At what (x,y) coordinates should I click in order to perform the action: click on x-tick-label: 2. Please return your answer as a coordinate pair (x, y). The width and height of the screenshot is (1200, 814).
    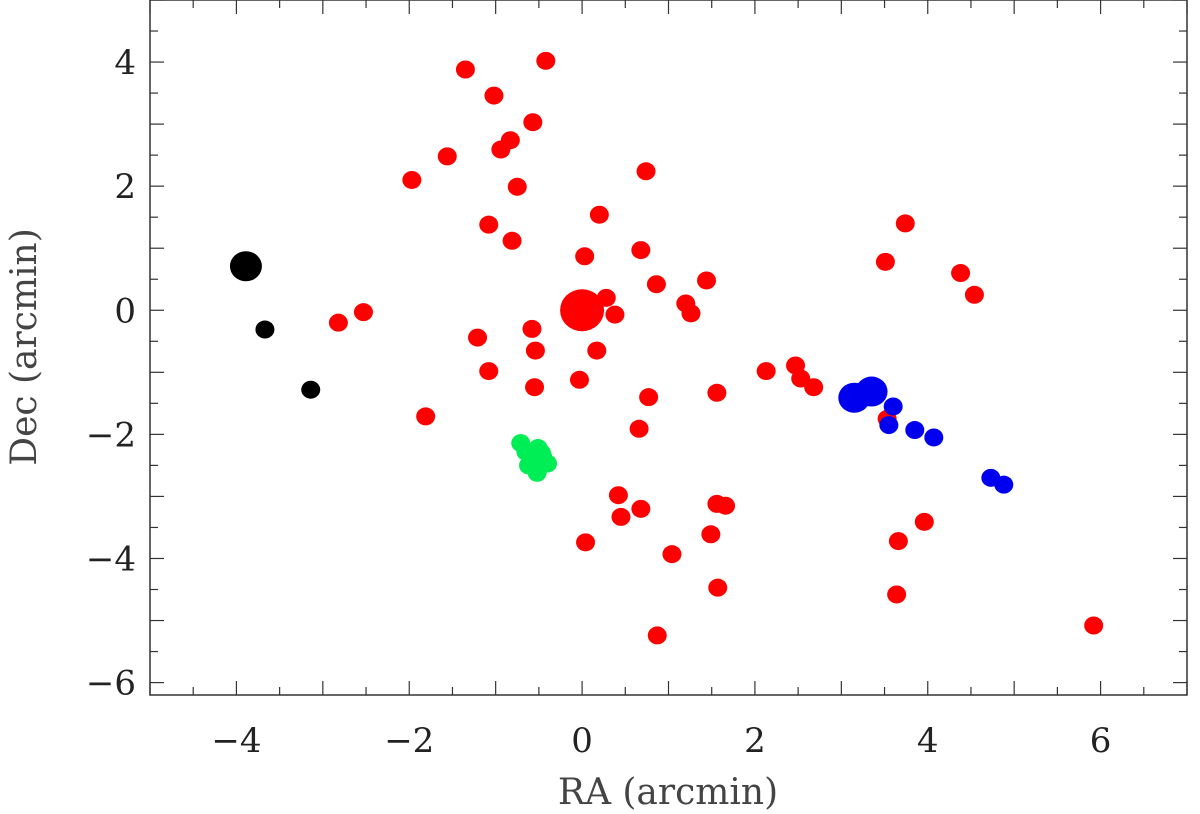
    Looking at the image, I should click on (755, 741).